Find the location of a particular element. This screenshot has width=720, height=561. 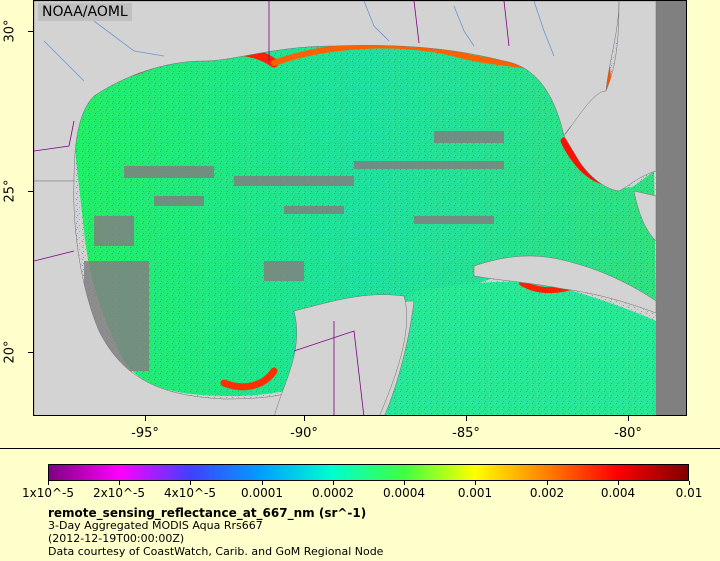

colorbar is located at coordinates (368, 472).